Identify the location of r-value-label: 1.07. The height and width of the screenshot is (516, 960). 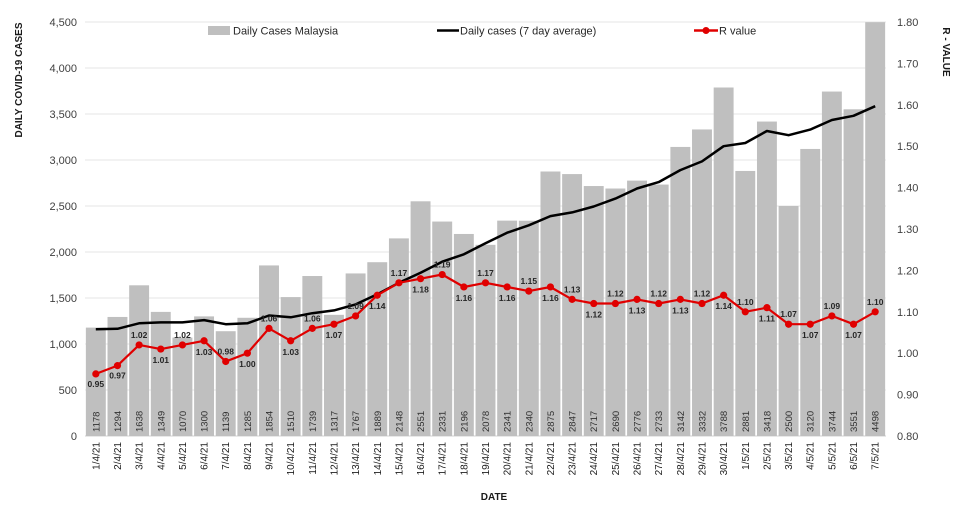
(853, 335).